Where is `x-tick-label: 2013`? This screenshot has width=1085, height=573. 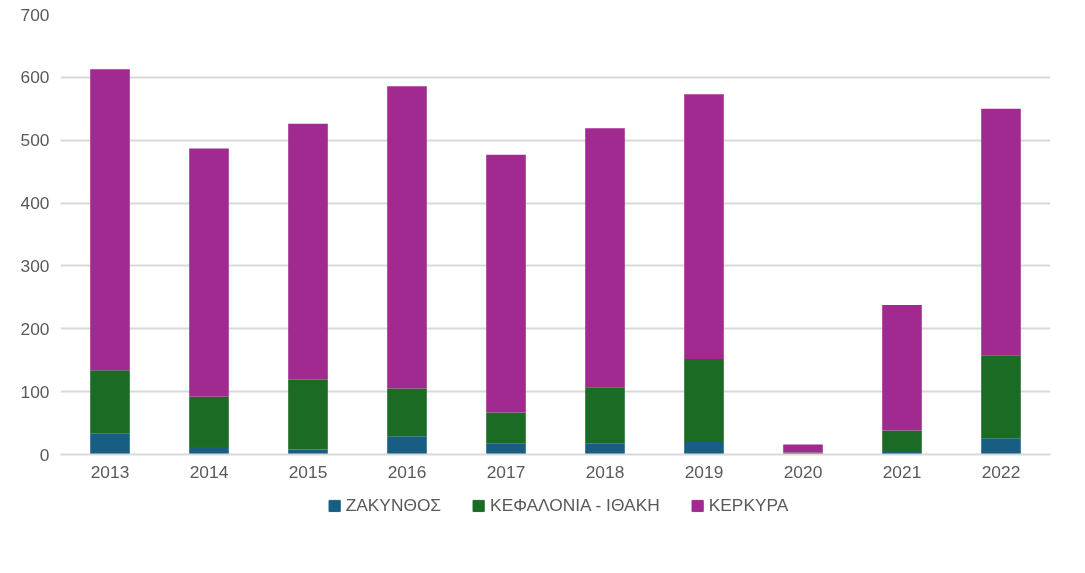
x-tick-label: 2013 is located at coordinates (110, 471).